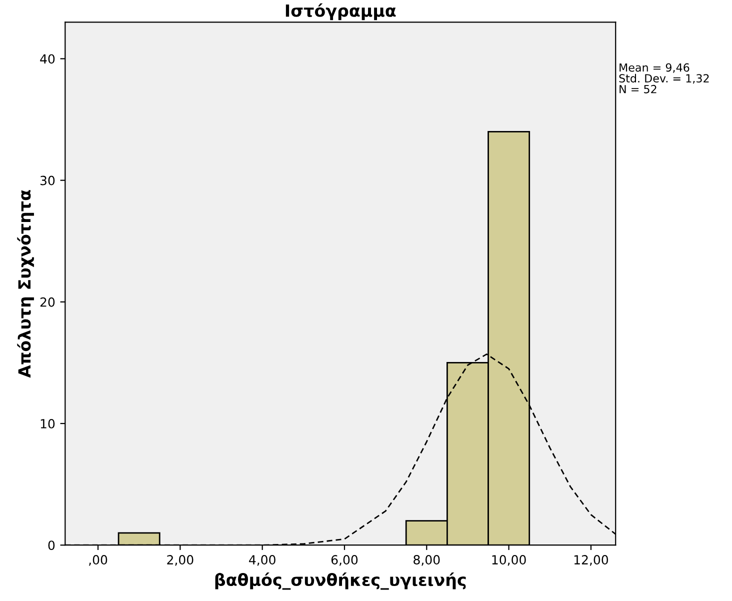 The width and height of the screenshot is (732, 601). Describe the element at coordinates (509, 560) in the screenshot. I see `x-tick-label: 10,00` at that location.